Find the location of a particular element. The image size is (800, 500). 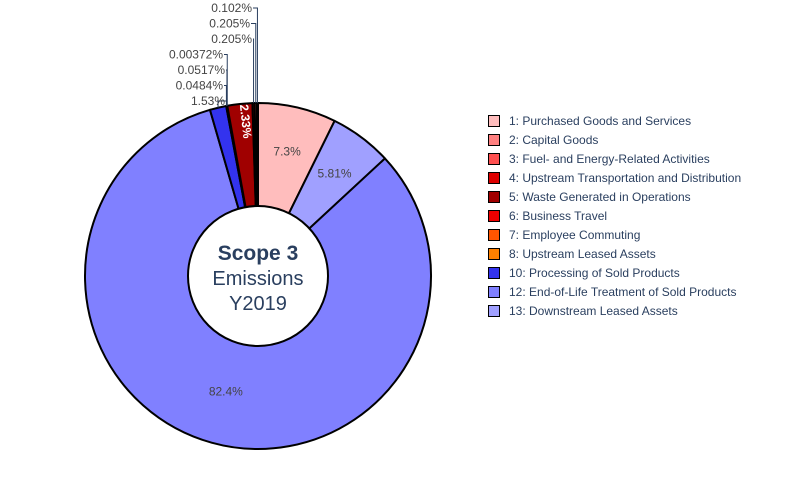

slice-label: 5.81% is located at coordinates (335, 173).